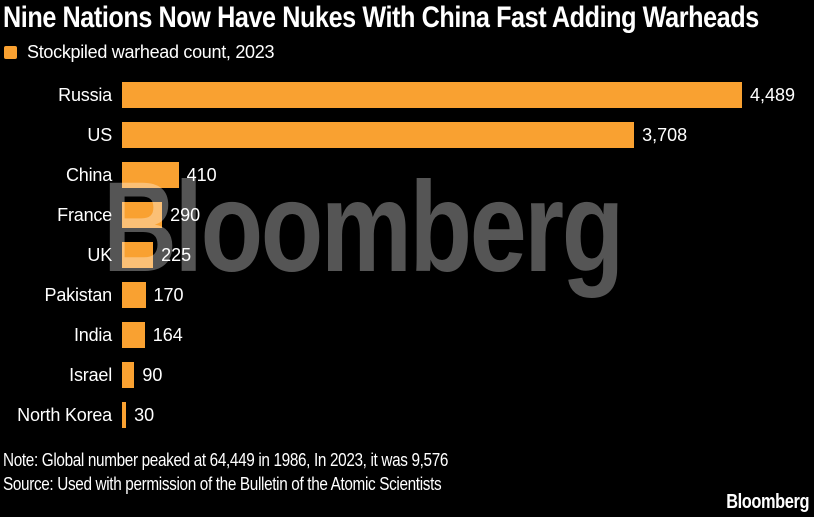 The image size is (814, 517). What do you see at coordinates (168, 294) in the screenshot?
I see `value-label: 170` at bounding box center [168, 294].